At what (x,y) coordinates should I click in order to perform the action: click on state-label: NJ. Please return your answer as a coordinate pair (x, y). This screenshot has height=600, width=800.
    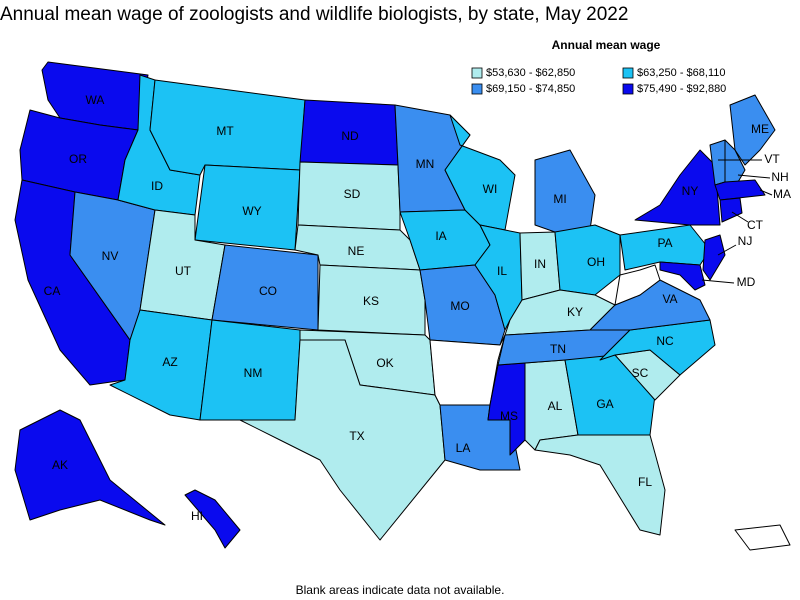
    Looking at the image, I should click on (745, 241).